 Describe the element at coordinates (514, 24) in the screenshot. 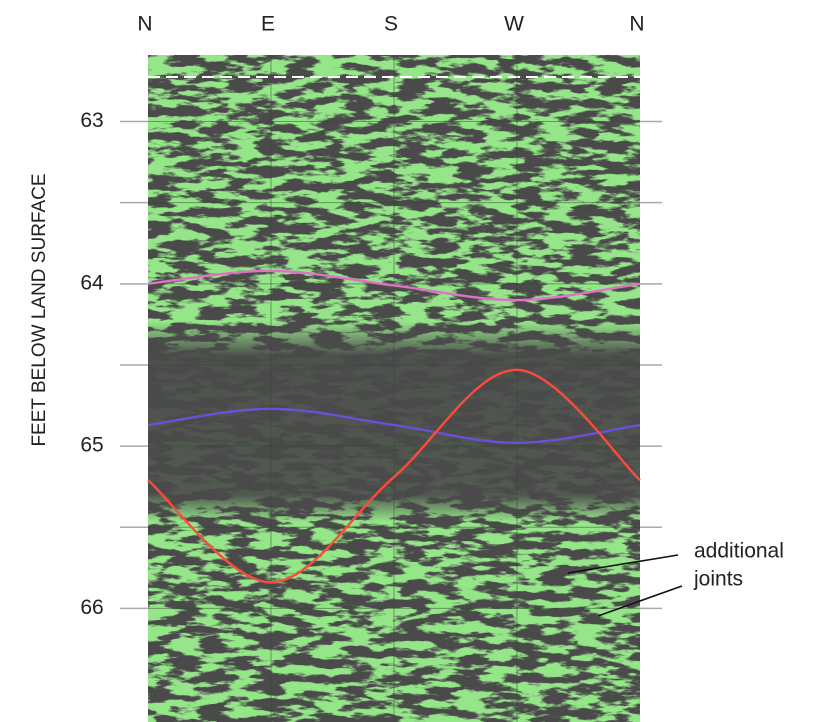

I see `x-tick-label: W` at that location.